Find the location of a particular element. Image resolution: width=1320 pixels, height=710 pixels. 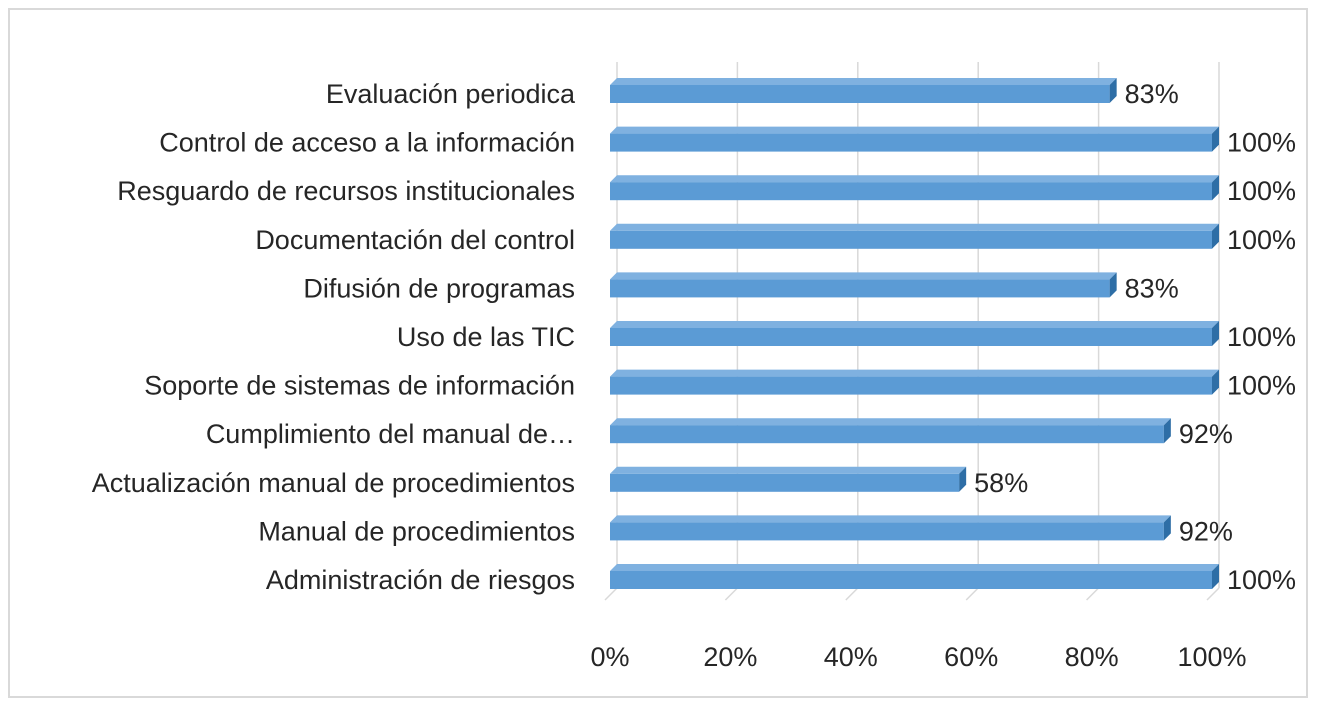

x-tick-label: 60% is located at coordinates (971, 657).